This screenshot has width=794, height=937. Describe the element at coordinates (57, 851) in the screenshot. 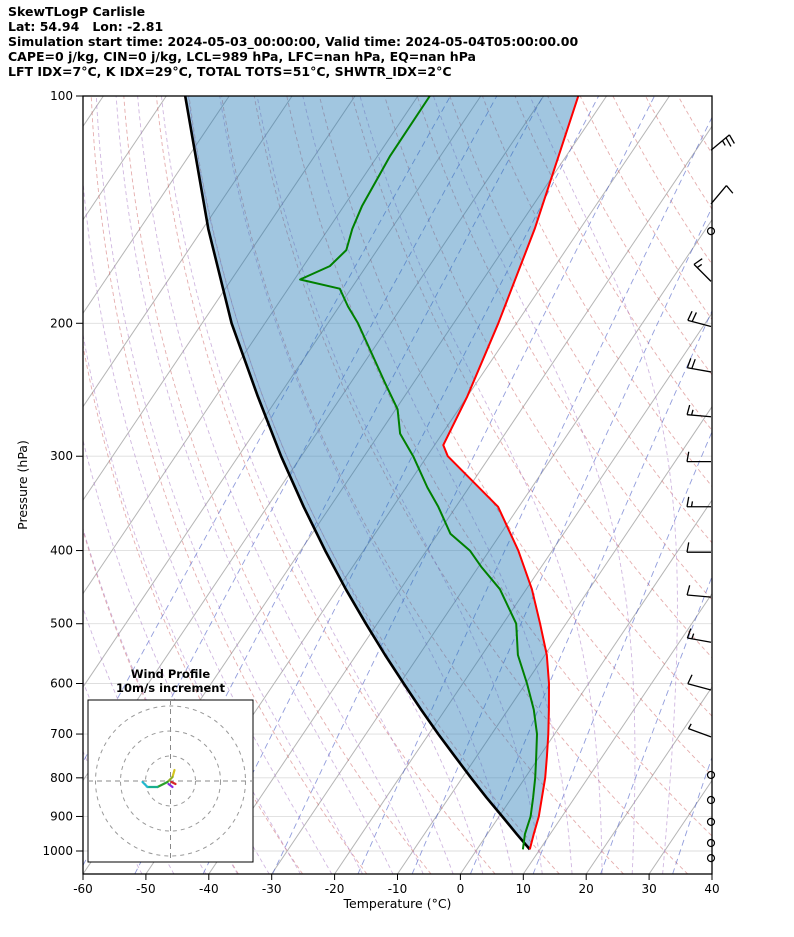

I see `y-tick-label: 1000` at that location.